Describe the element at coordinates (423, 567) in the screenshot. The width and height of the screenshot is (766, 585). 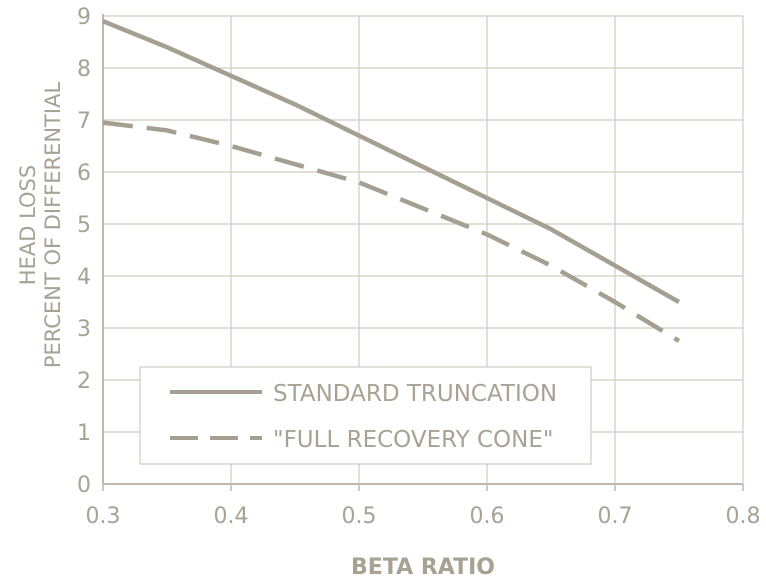
I see `x-axis-title: BETA RATIO` at that location.